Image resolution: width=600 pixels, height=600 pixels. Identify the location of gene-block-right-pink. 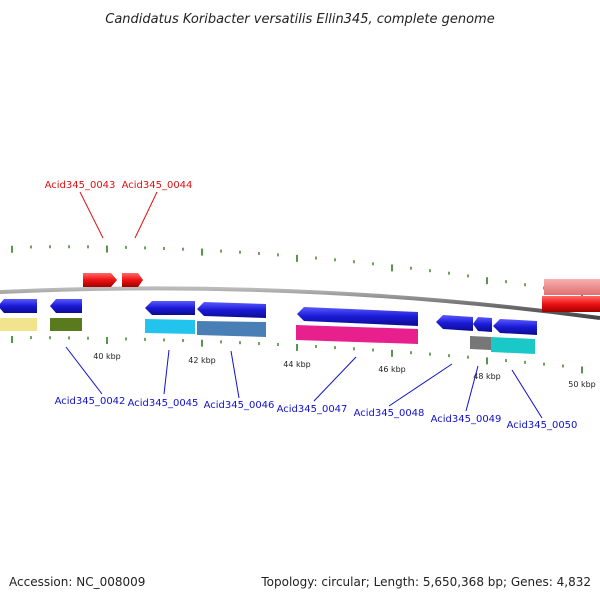
(572, 287).